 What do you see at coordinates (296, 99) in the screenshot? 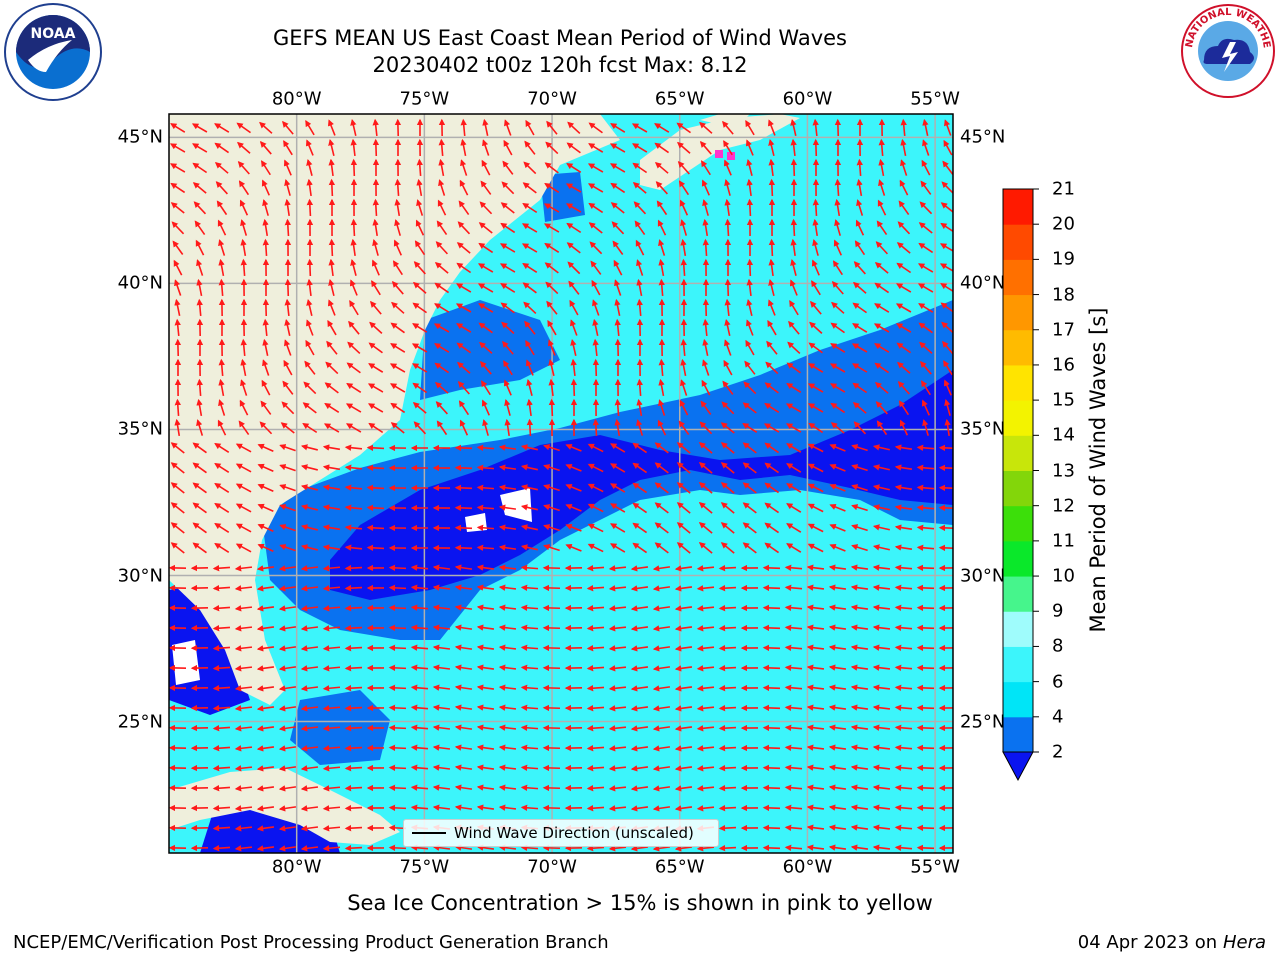
I see `lon-tick-label: 80°W` at bounding box center [296, 99].